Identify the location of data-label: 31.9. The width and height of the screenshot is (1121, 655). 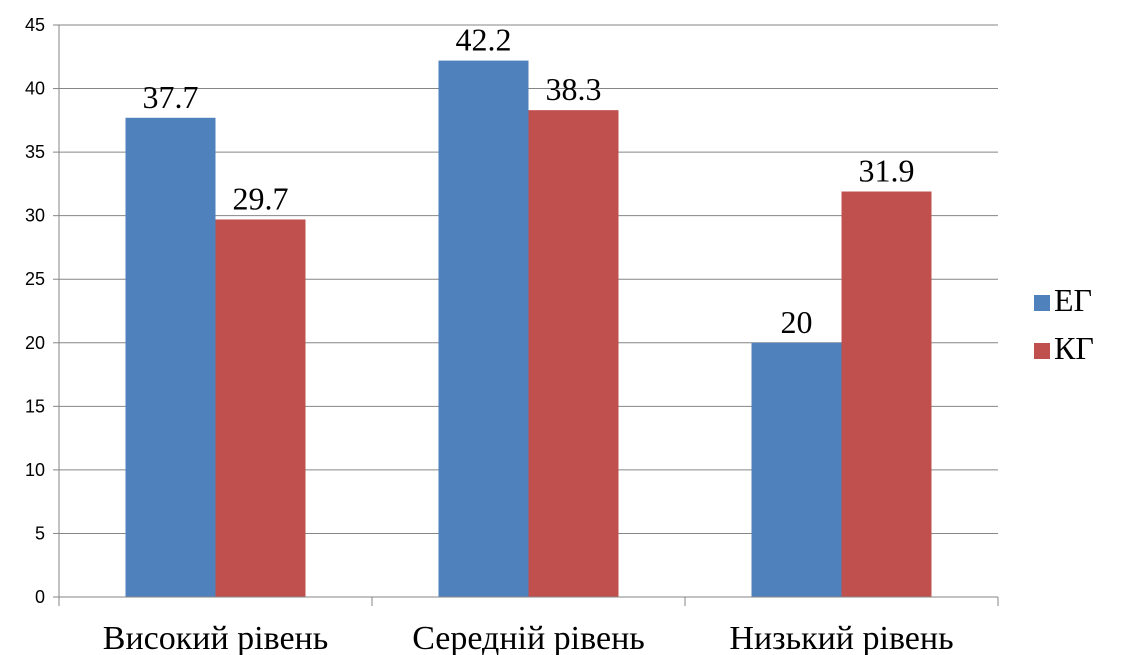
(887, 171).